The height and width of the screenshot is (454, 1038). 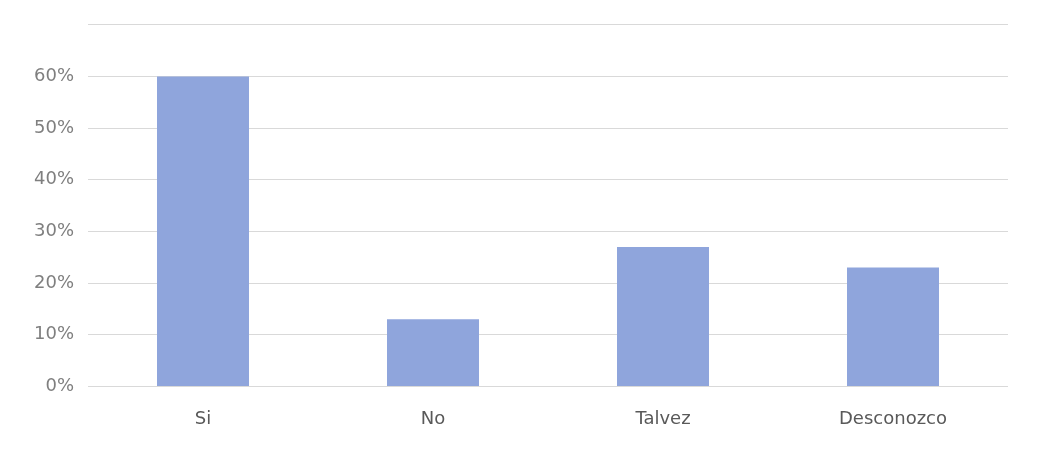 I want to click on x-tick-label: Desconozco, so click(x=893, y=417).